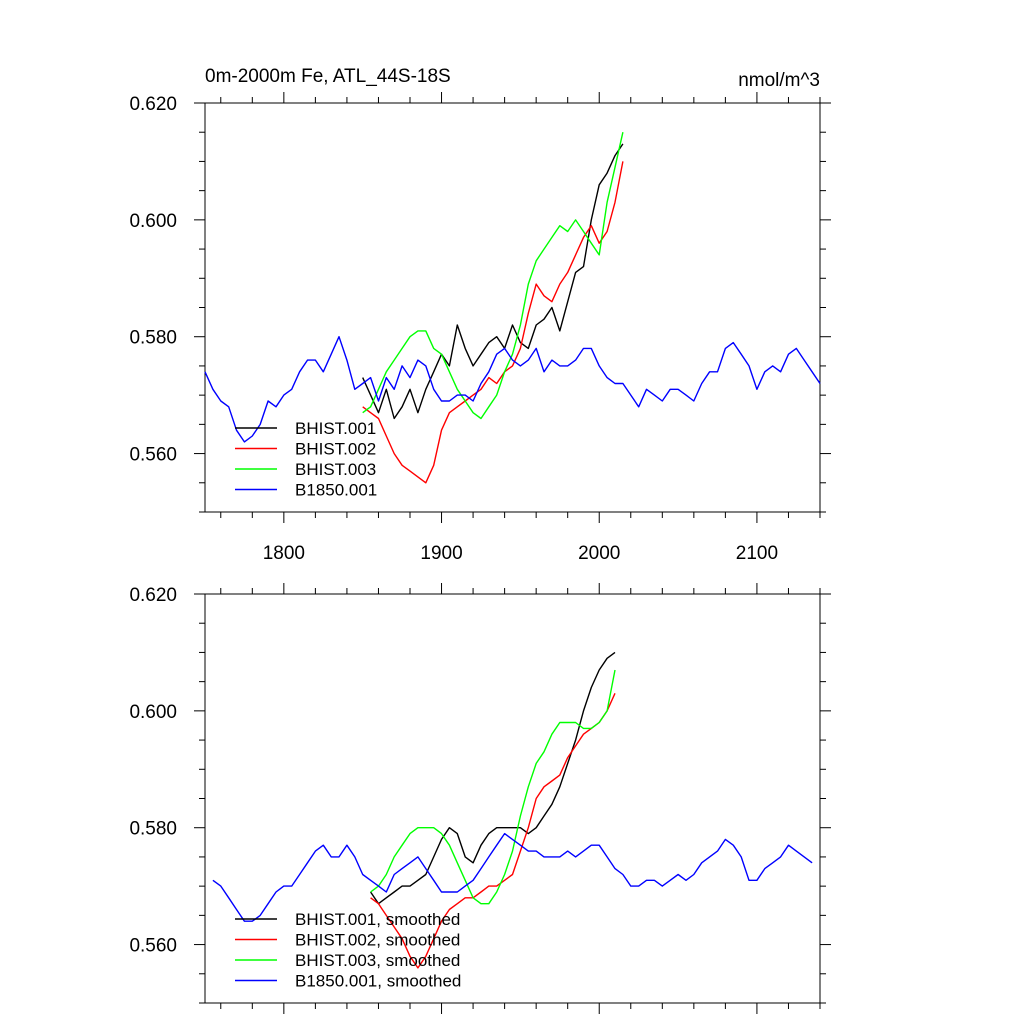  What do you see at coordinates (441, 553) in the screenshot?
I see `x-tick-label: 1900` at bounding box center [441, 553].